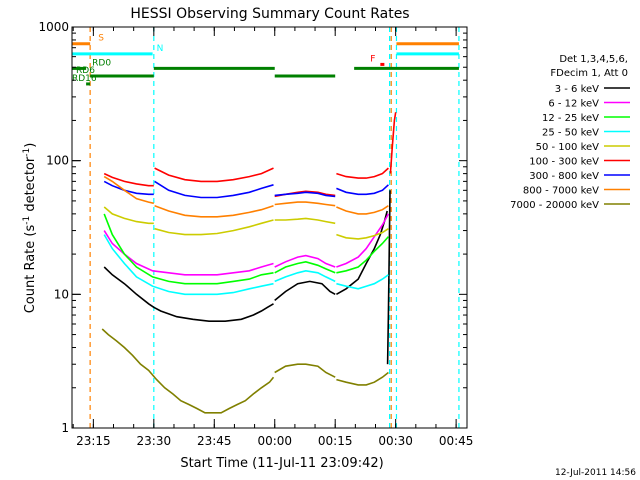  Describe the element at coordinates (561, 191) in the screenshot. I see `legend-label-7: 800 - 7000 keV` at that location.